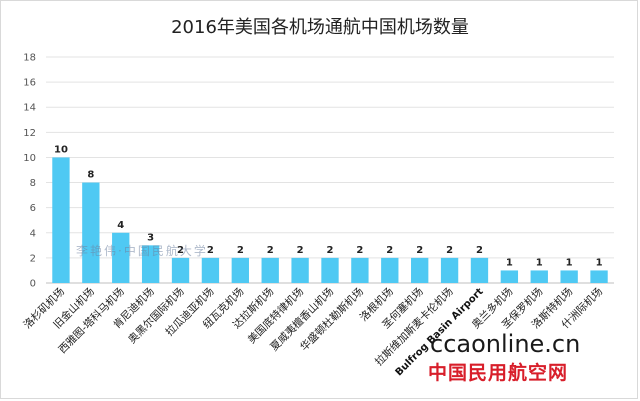 The height and width of the screenshot is (401, 640). What do you see at coordinates (29, 133) in the screenshot?
I see `y-tick-label: 12` at bounding box center [29, 133].